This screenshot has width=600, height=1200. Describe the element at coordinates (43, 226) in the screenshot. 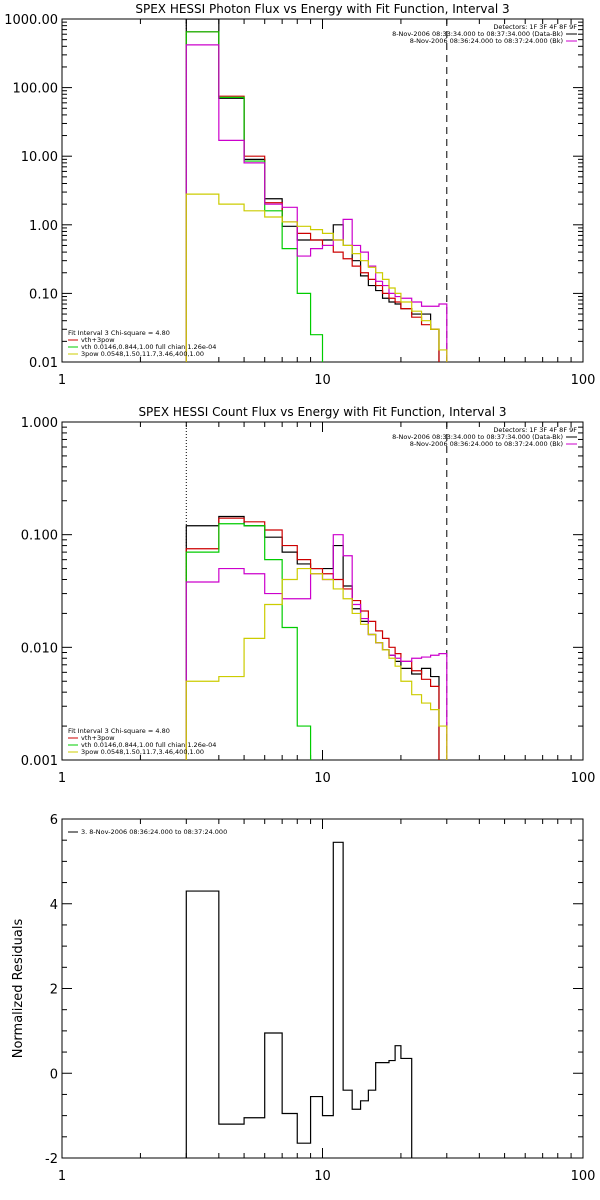

I see `y-tick-label: 1.00` at that location.